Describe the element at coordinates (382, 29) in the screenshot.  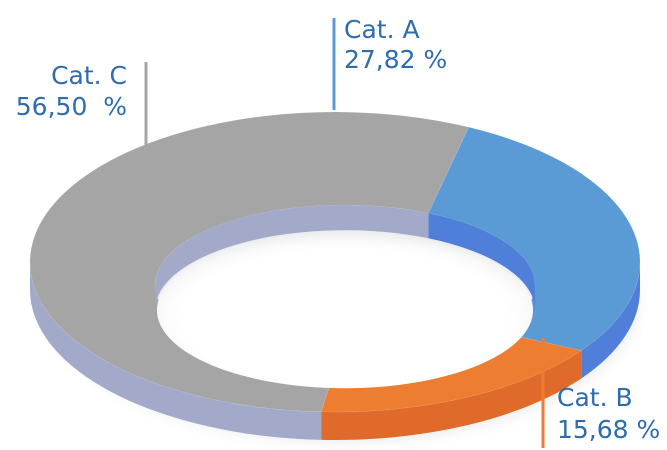
I see `data-label-name-cat-a: Cat. A` at that location.